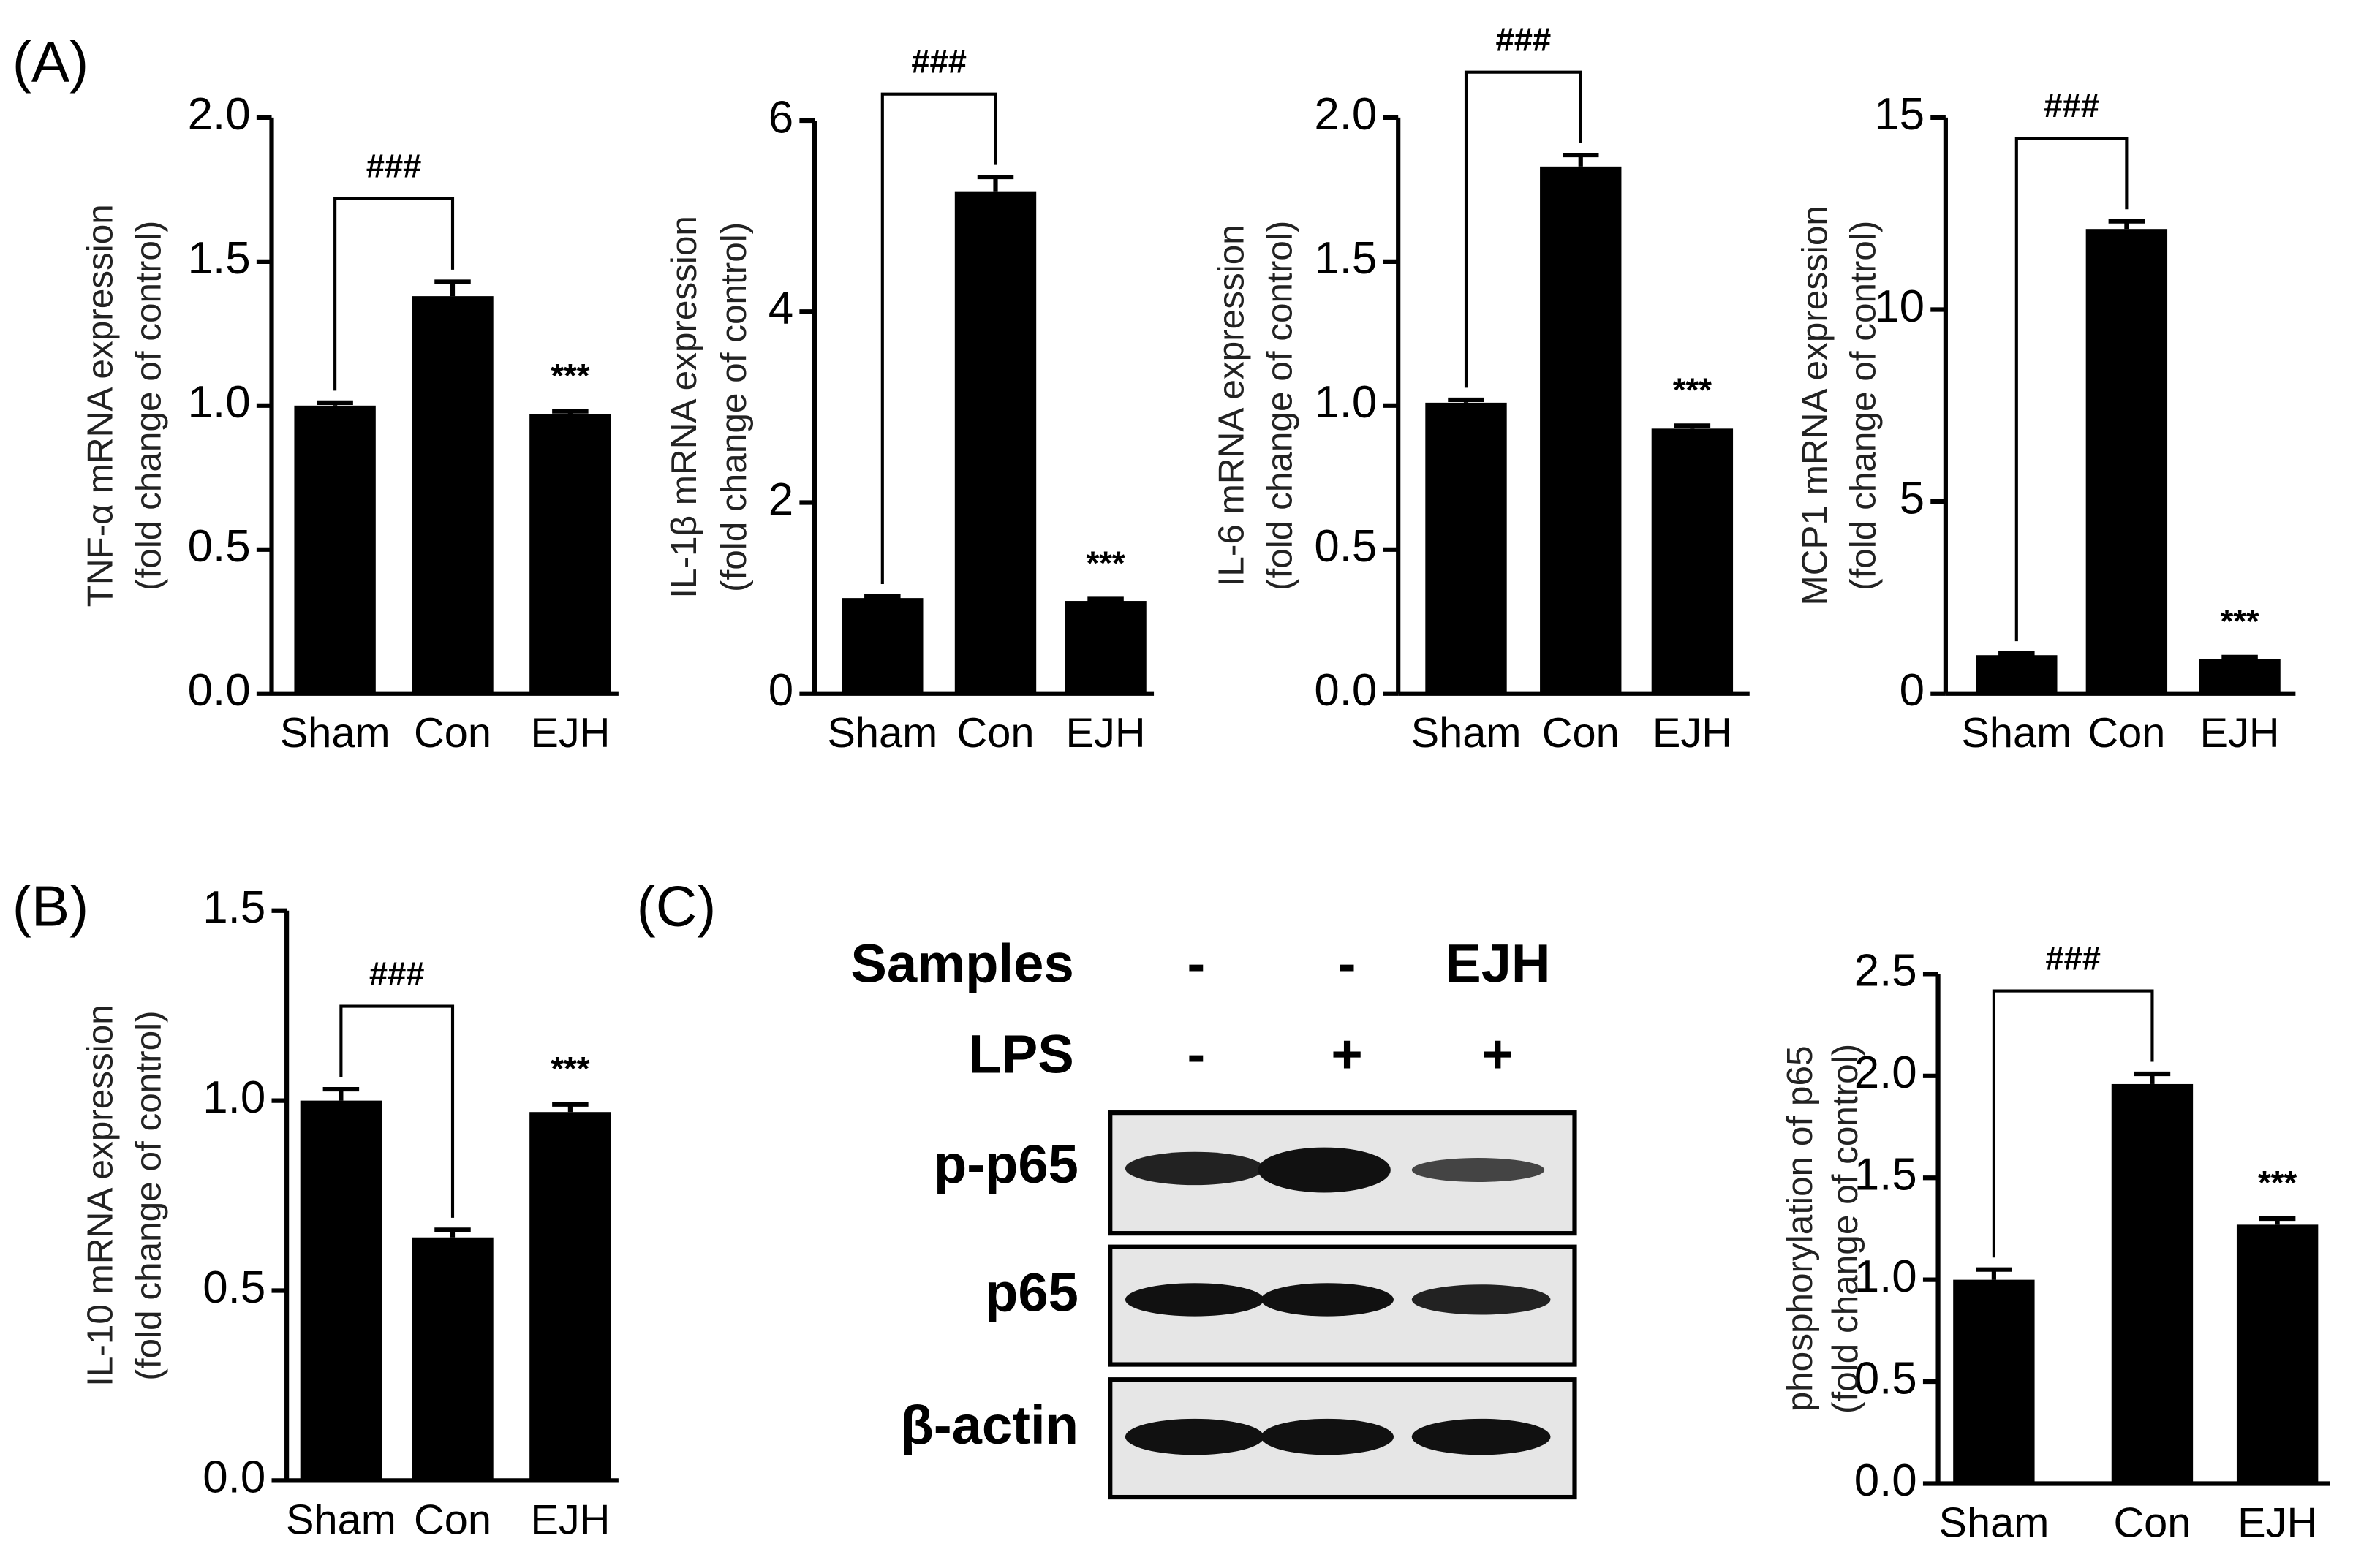 This screenshot has width=2353, height=1568. Describe the element at coordinates (1912, 498) in the screenshot. I see `y-tick-label: 5` at that location.